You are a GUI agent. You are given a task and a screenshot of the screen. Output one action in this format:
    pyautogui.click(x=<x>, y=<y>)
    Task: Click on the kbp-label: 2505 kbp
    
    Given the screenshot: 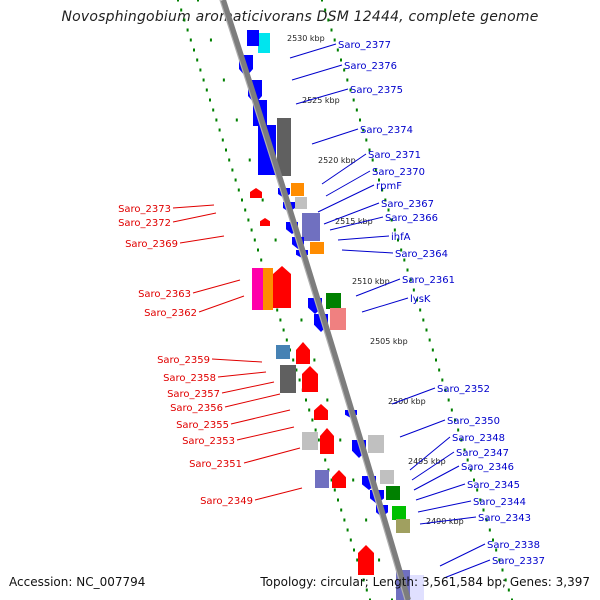 What is the action you would take?
    pyautogui.click(x=389, y=341)
    